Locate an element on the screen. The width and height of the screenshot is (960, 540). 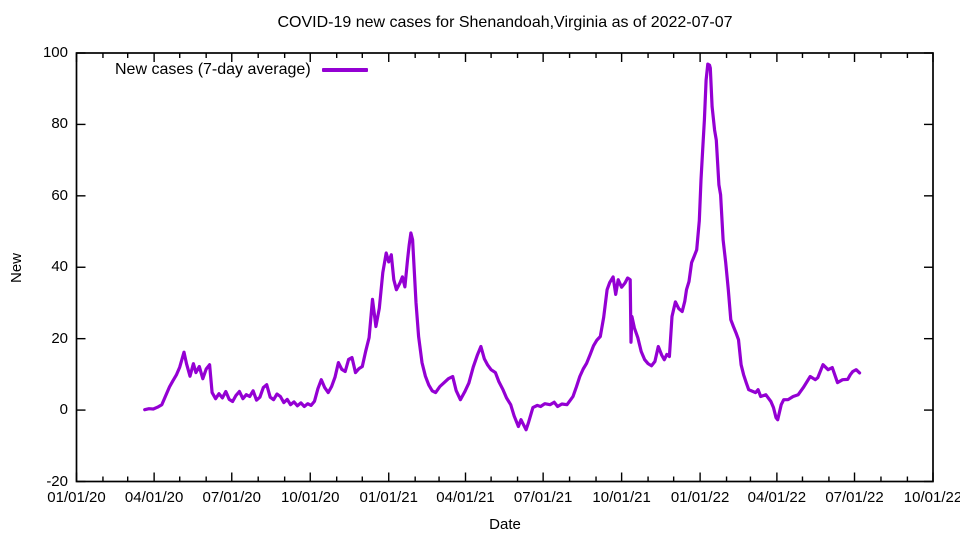
legend: New cases (7-day average) is located at coordinates (241, 70).